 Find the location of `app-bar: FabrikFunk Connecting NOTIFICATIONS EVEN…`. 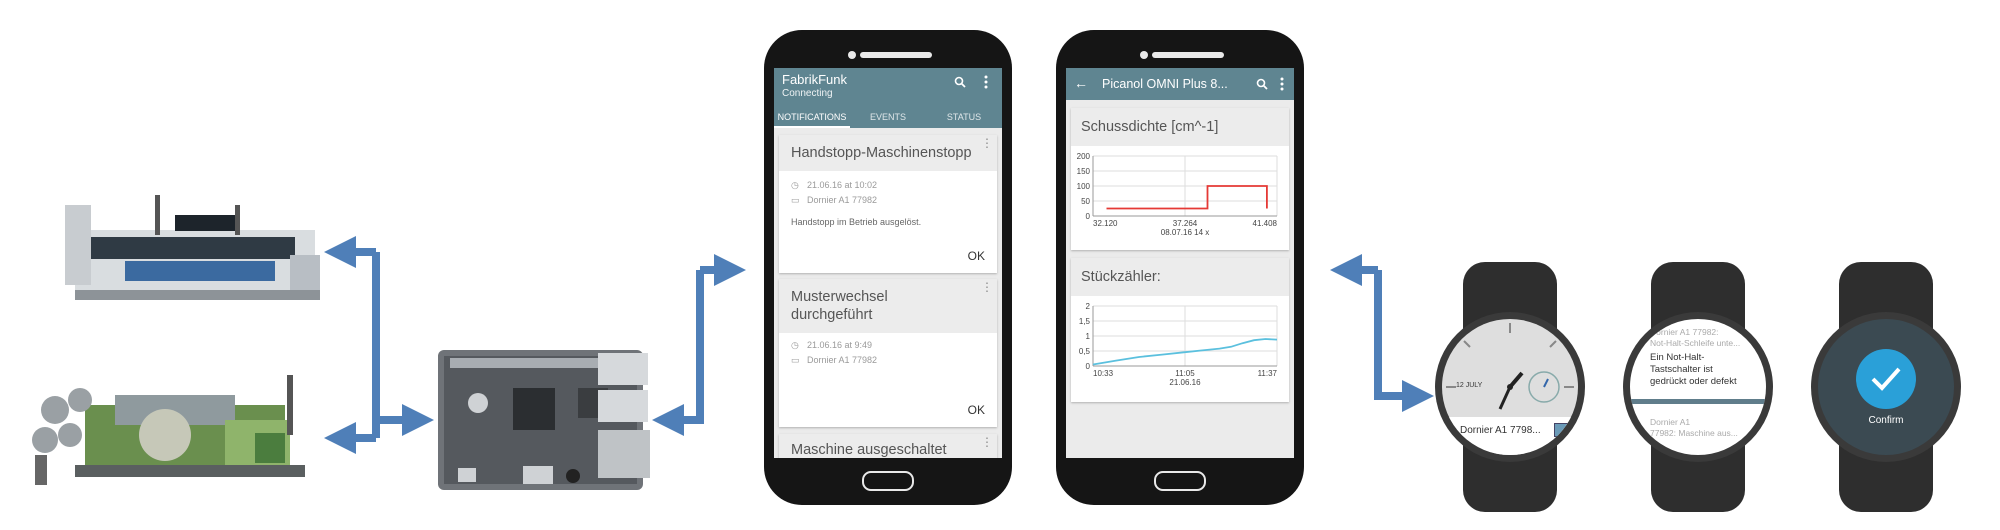

app-bar: FabrikFunk Connecting NOTIFICATIONS EVEN… is located at coordinates (888, 98).